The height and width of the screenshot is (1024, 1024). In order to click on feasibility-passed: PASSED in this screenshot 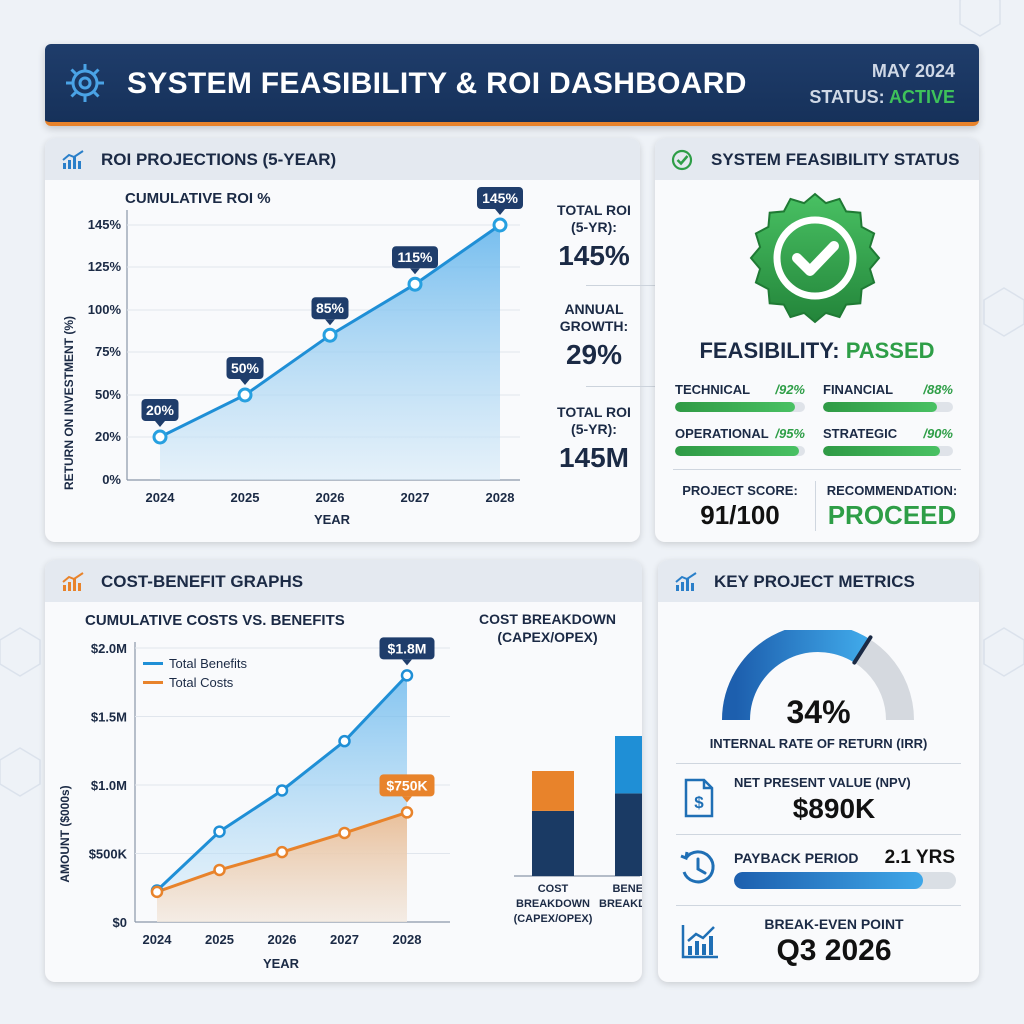, I will do `click(890, 350)`.